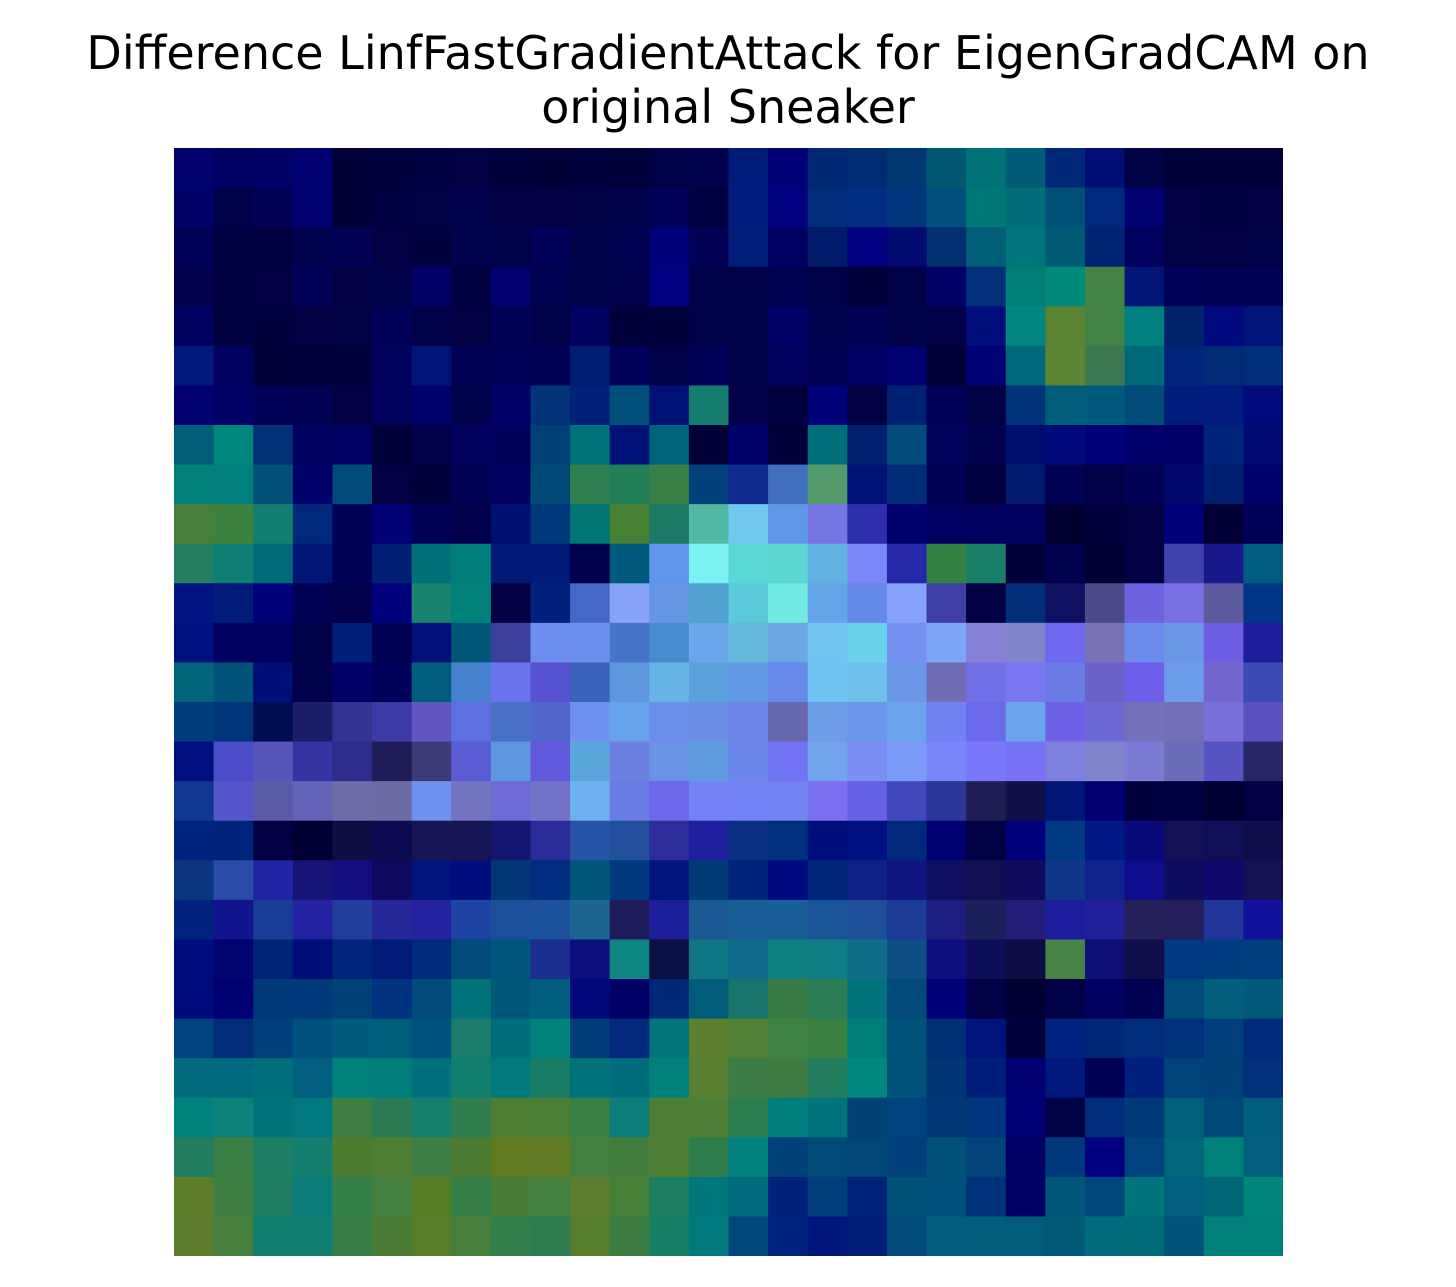  I want to click on heatmap-cell-r4-c12, so click(669, 326).